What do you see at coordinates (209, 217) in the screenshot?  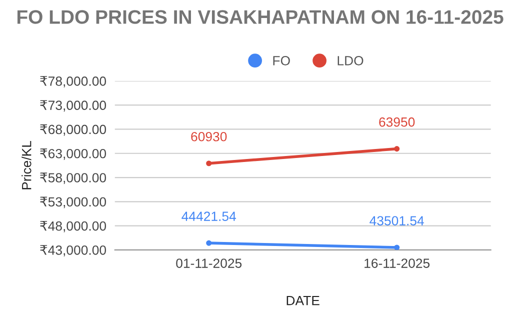 I see `data-label: 44421.54` at bounding box center [209, 217].